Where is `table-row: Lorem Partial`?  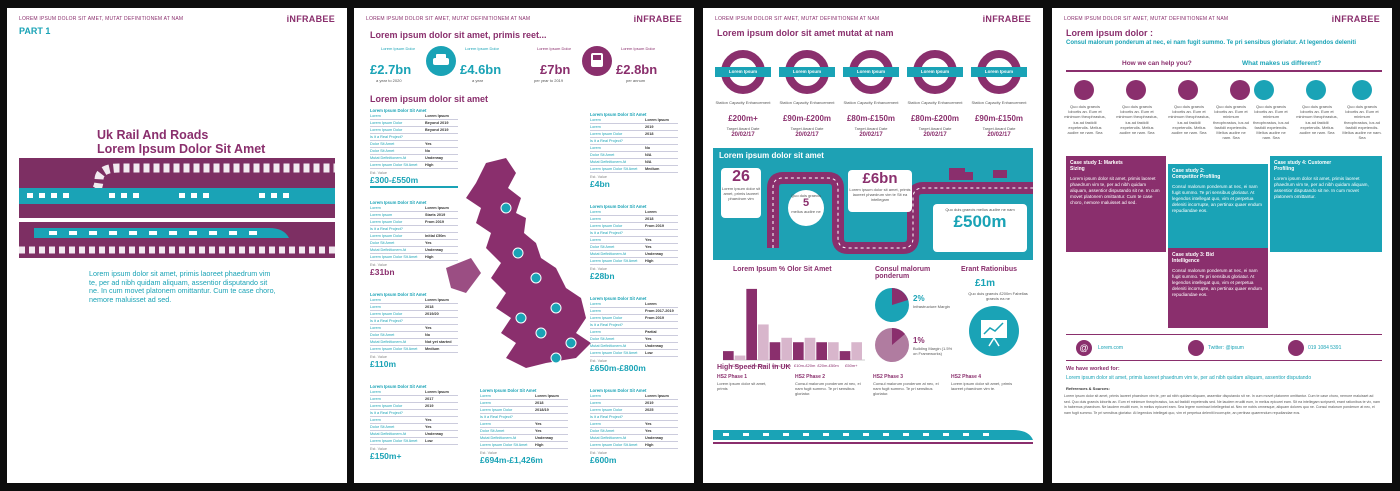
table-row: Lorem Partial is located at coordinates (634, 333).